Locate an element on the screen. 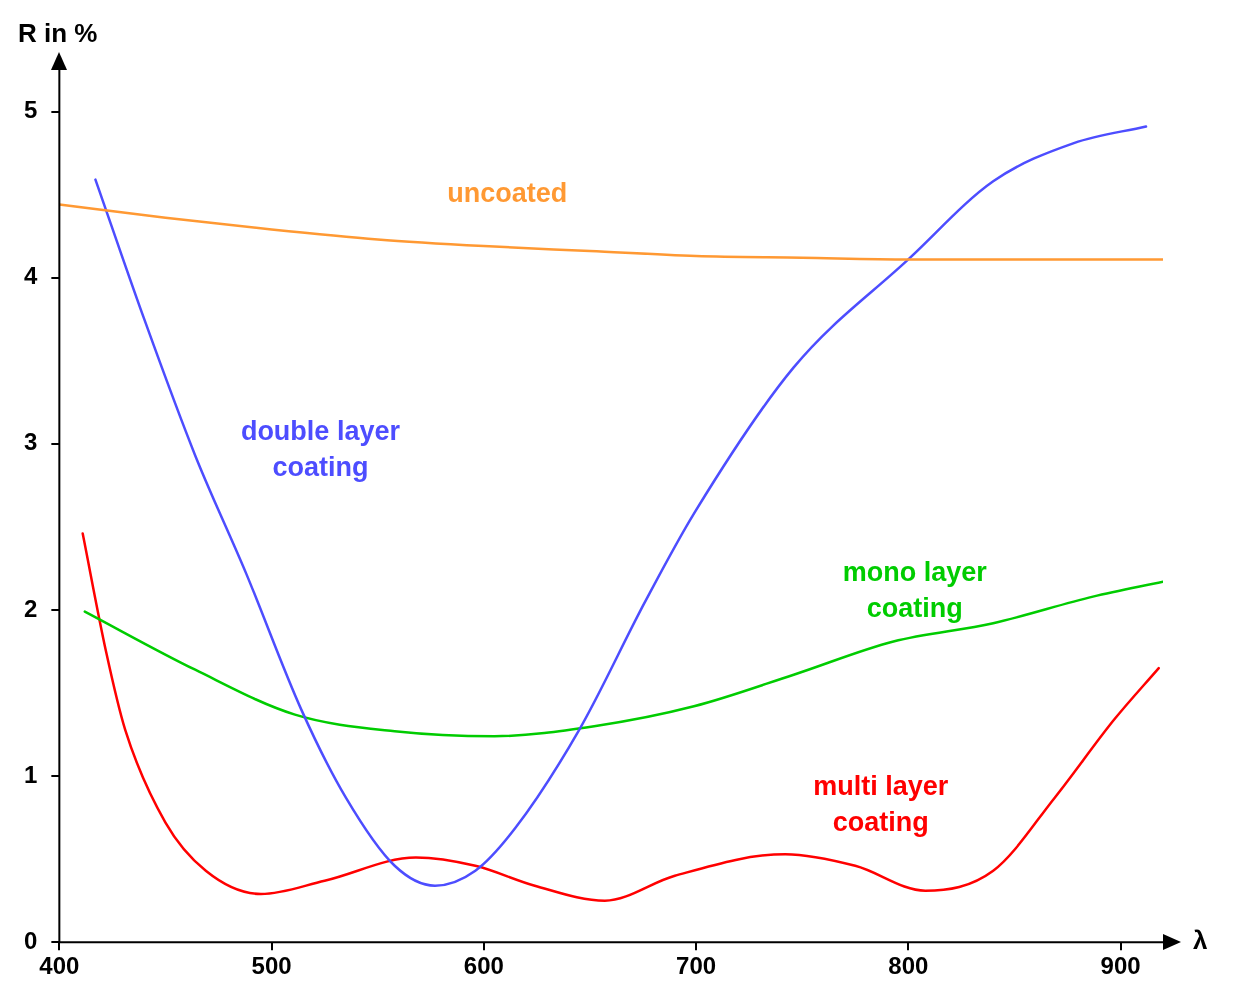  y-axis-title: R in % is located at coordinates (58, 33).